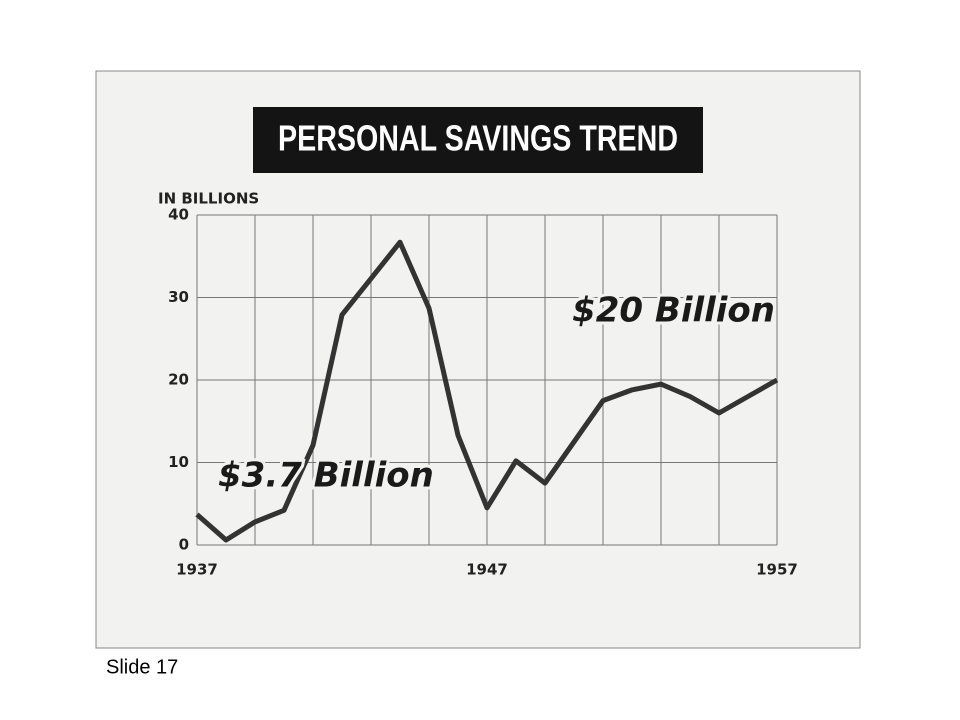 This screenshot has height=720, width=960. I want to click on y-tick-label: 10, so click(178, 462).